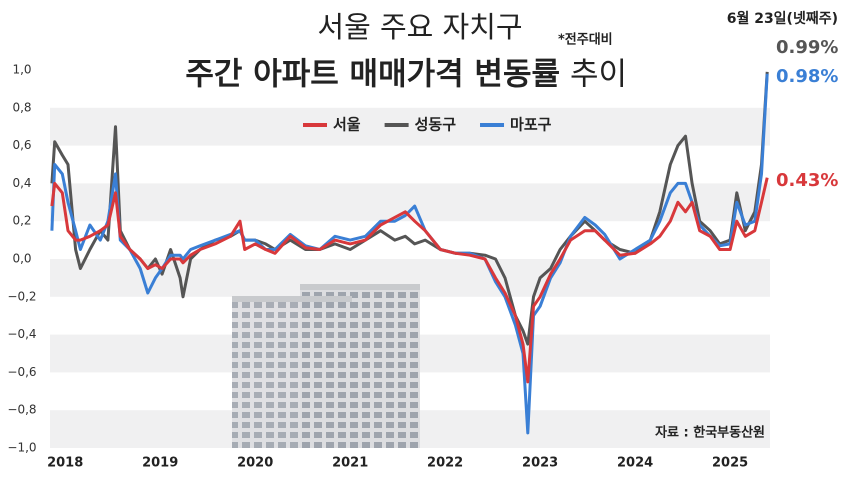 The height and width of the screenshot is (479, 860). I want to click on x-tick-label: 2025, so click(730, 463).